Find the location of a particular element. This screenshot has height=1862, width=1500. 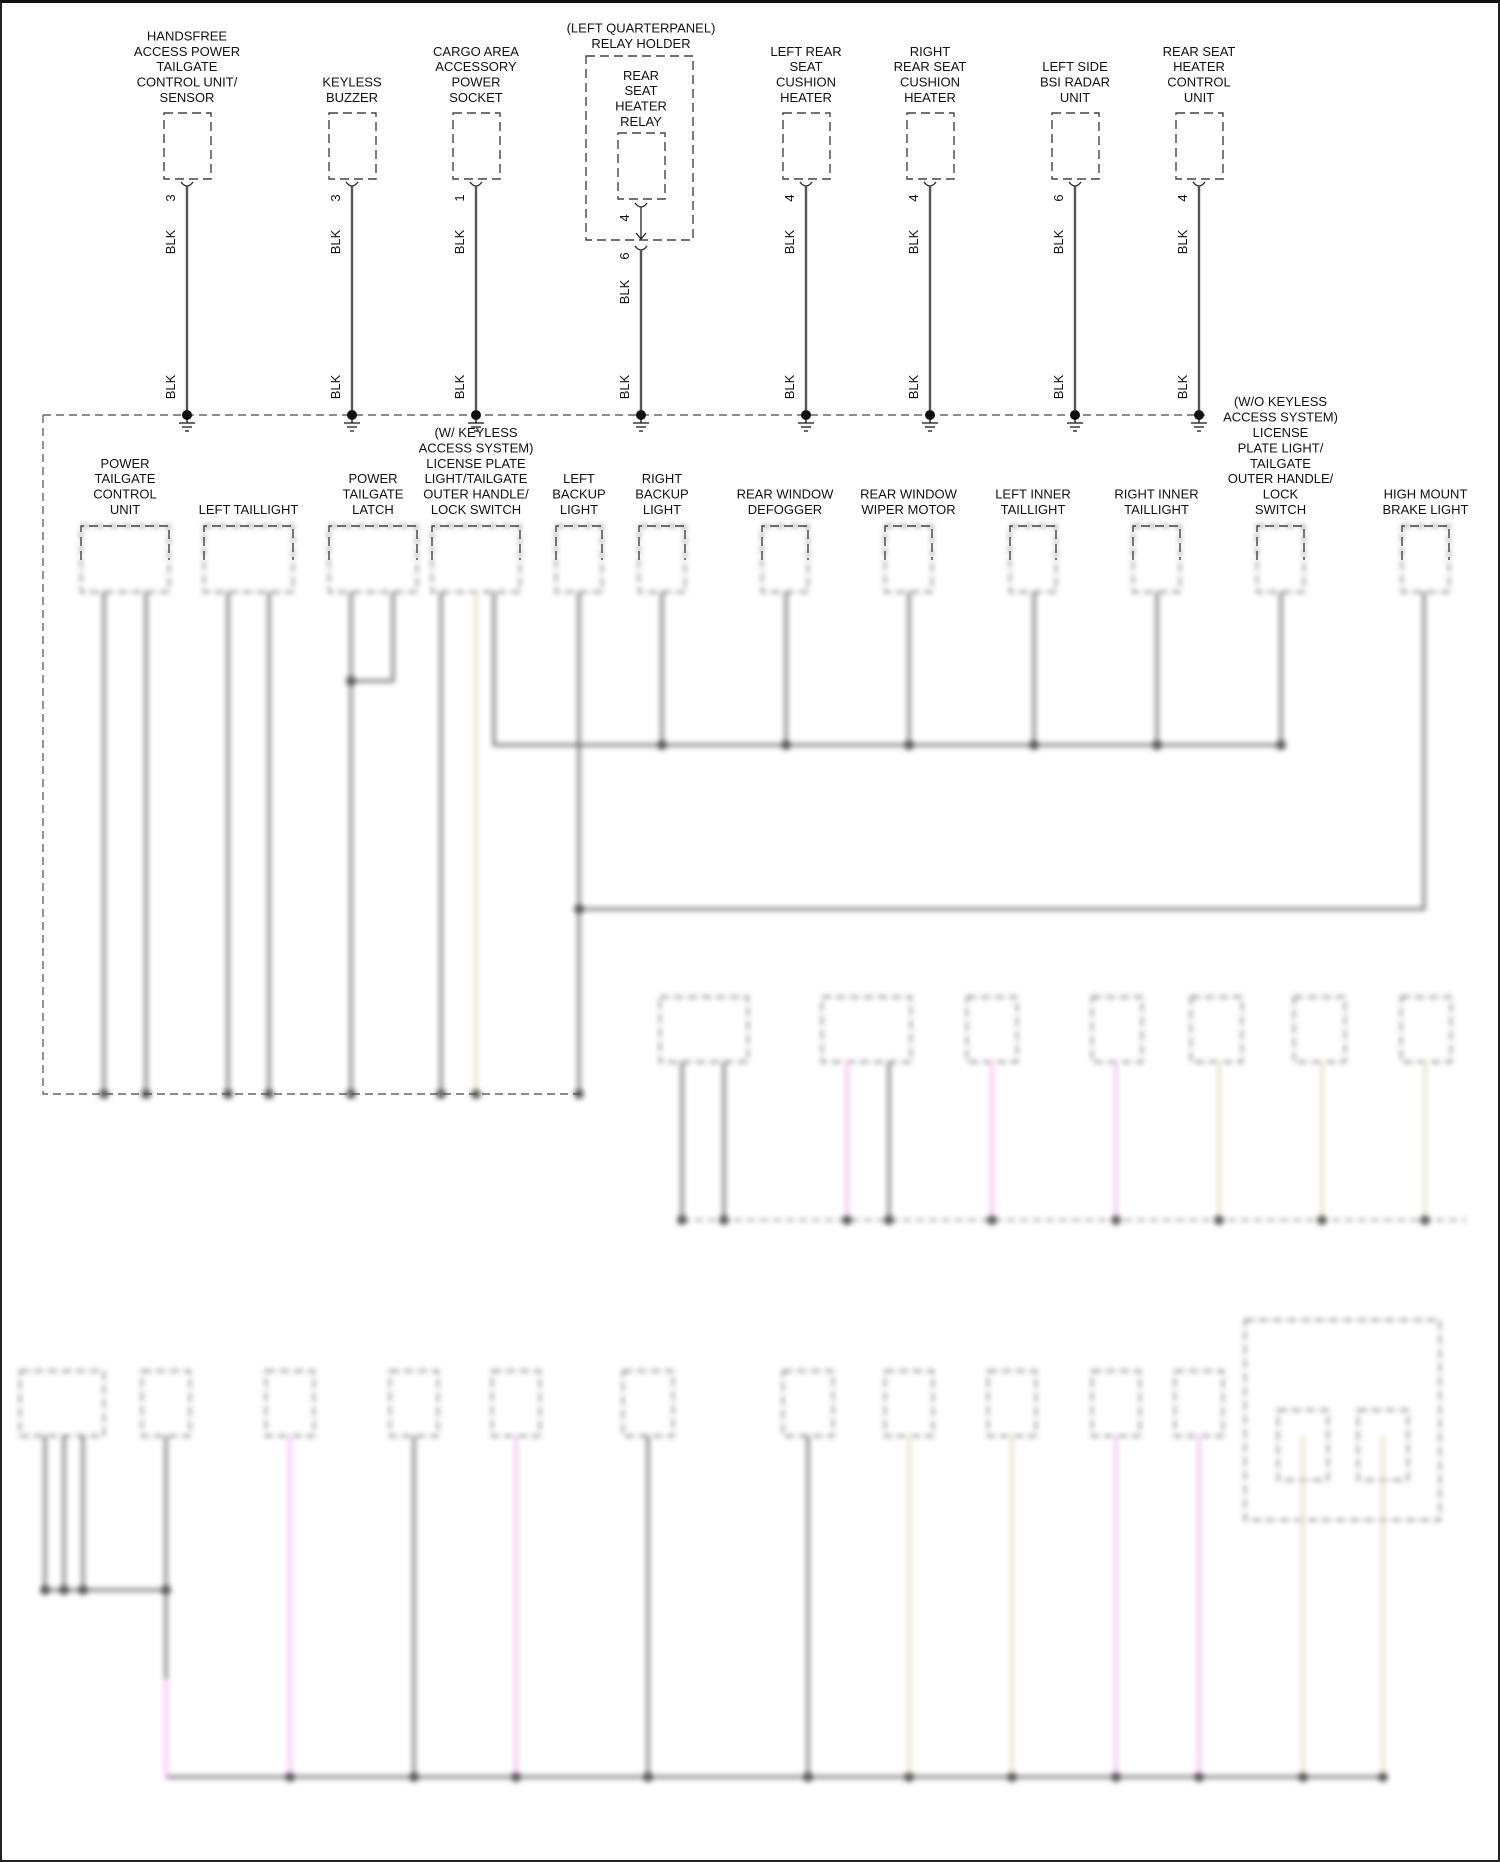

component-label: (LEFT QUARTERPANEL) is located at coordinates (641, 28).